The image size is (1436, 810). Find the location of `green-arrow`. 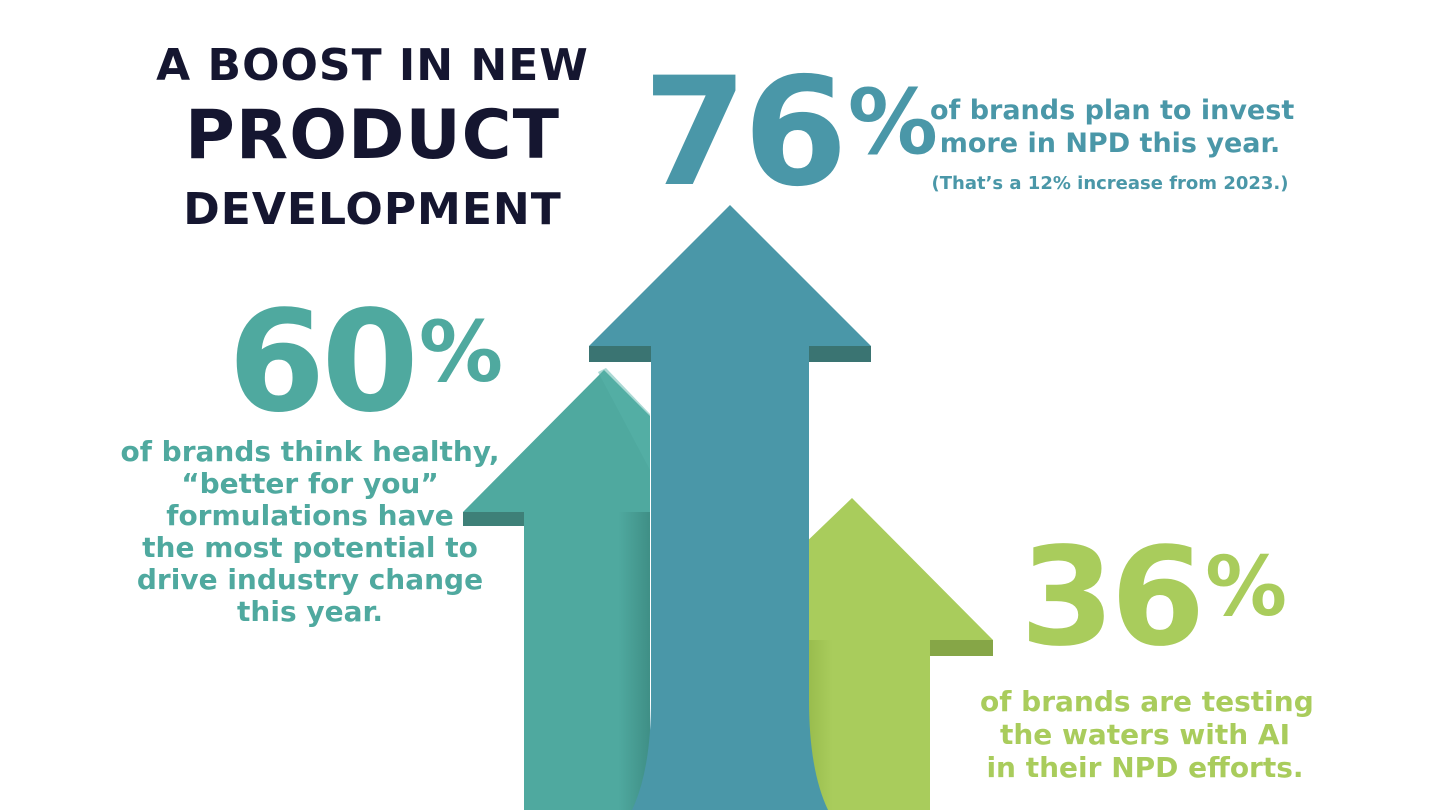

green-arrow is located at coordinates (896, 654).